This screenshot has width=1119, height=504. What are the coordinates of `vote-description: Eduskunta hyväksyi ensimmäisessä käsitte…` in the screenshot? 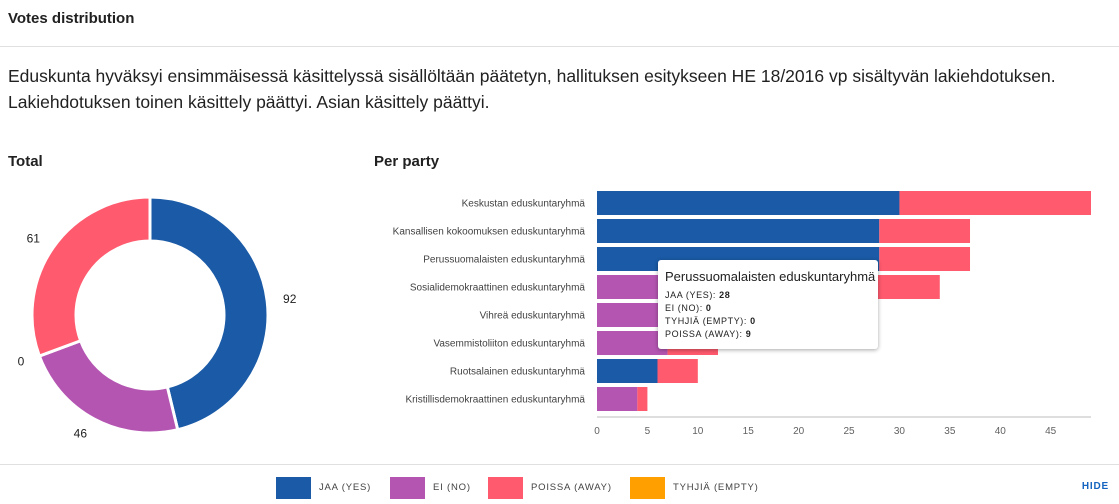 It's located at (532, 89).